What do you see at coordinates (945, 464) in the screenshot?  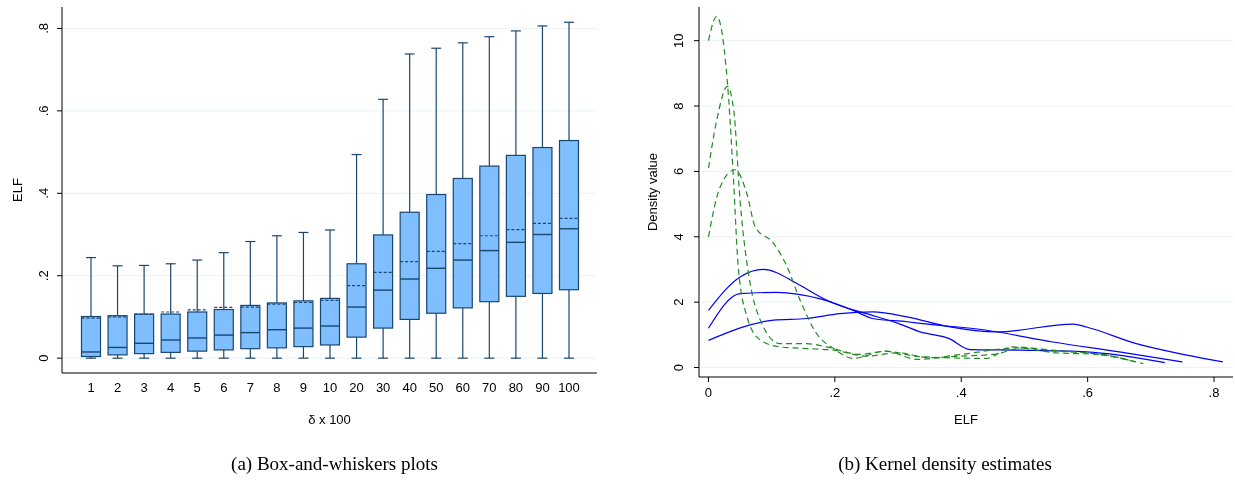 I see `text: (b) Kernel density estimates` at bounding box center [945, 464].